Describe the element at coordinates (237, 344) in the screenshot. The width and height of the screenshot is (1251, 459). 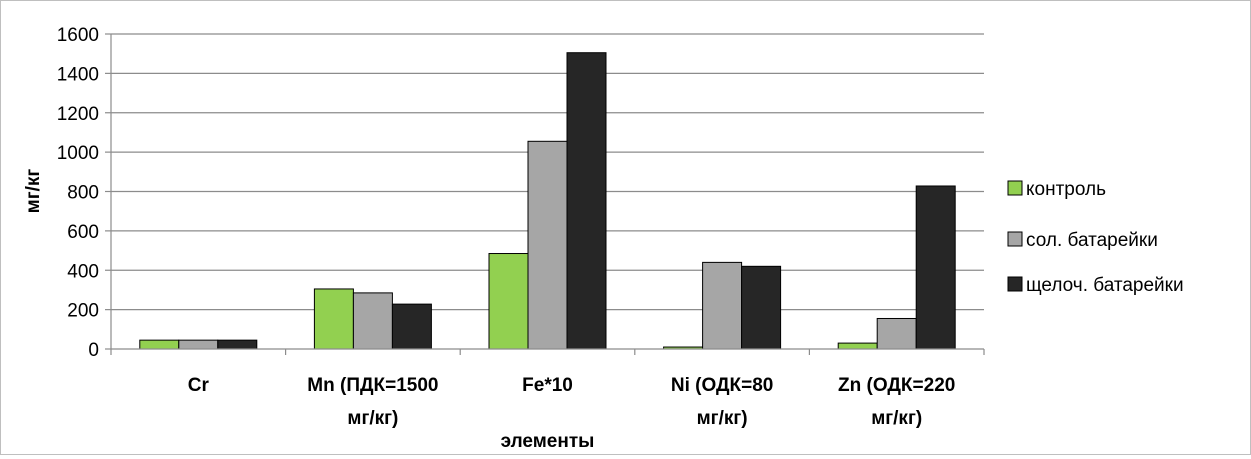
I see `bar-щелоч-батарейки-0` at that location.